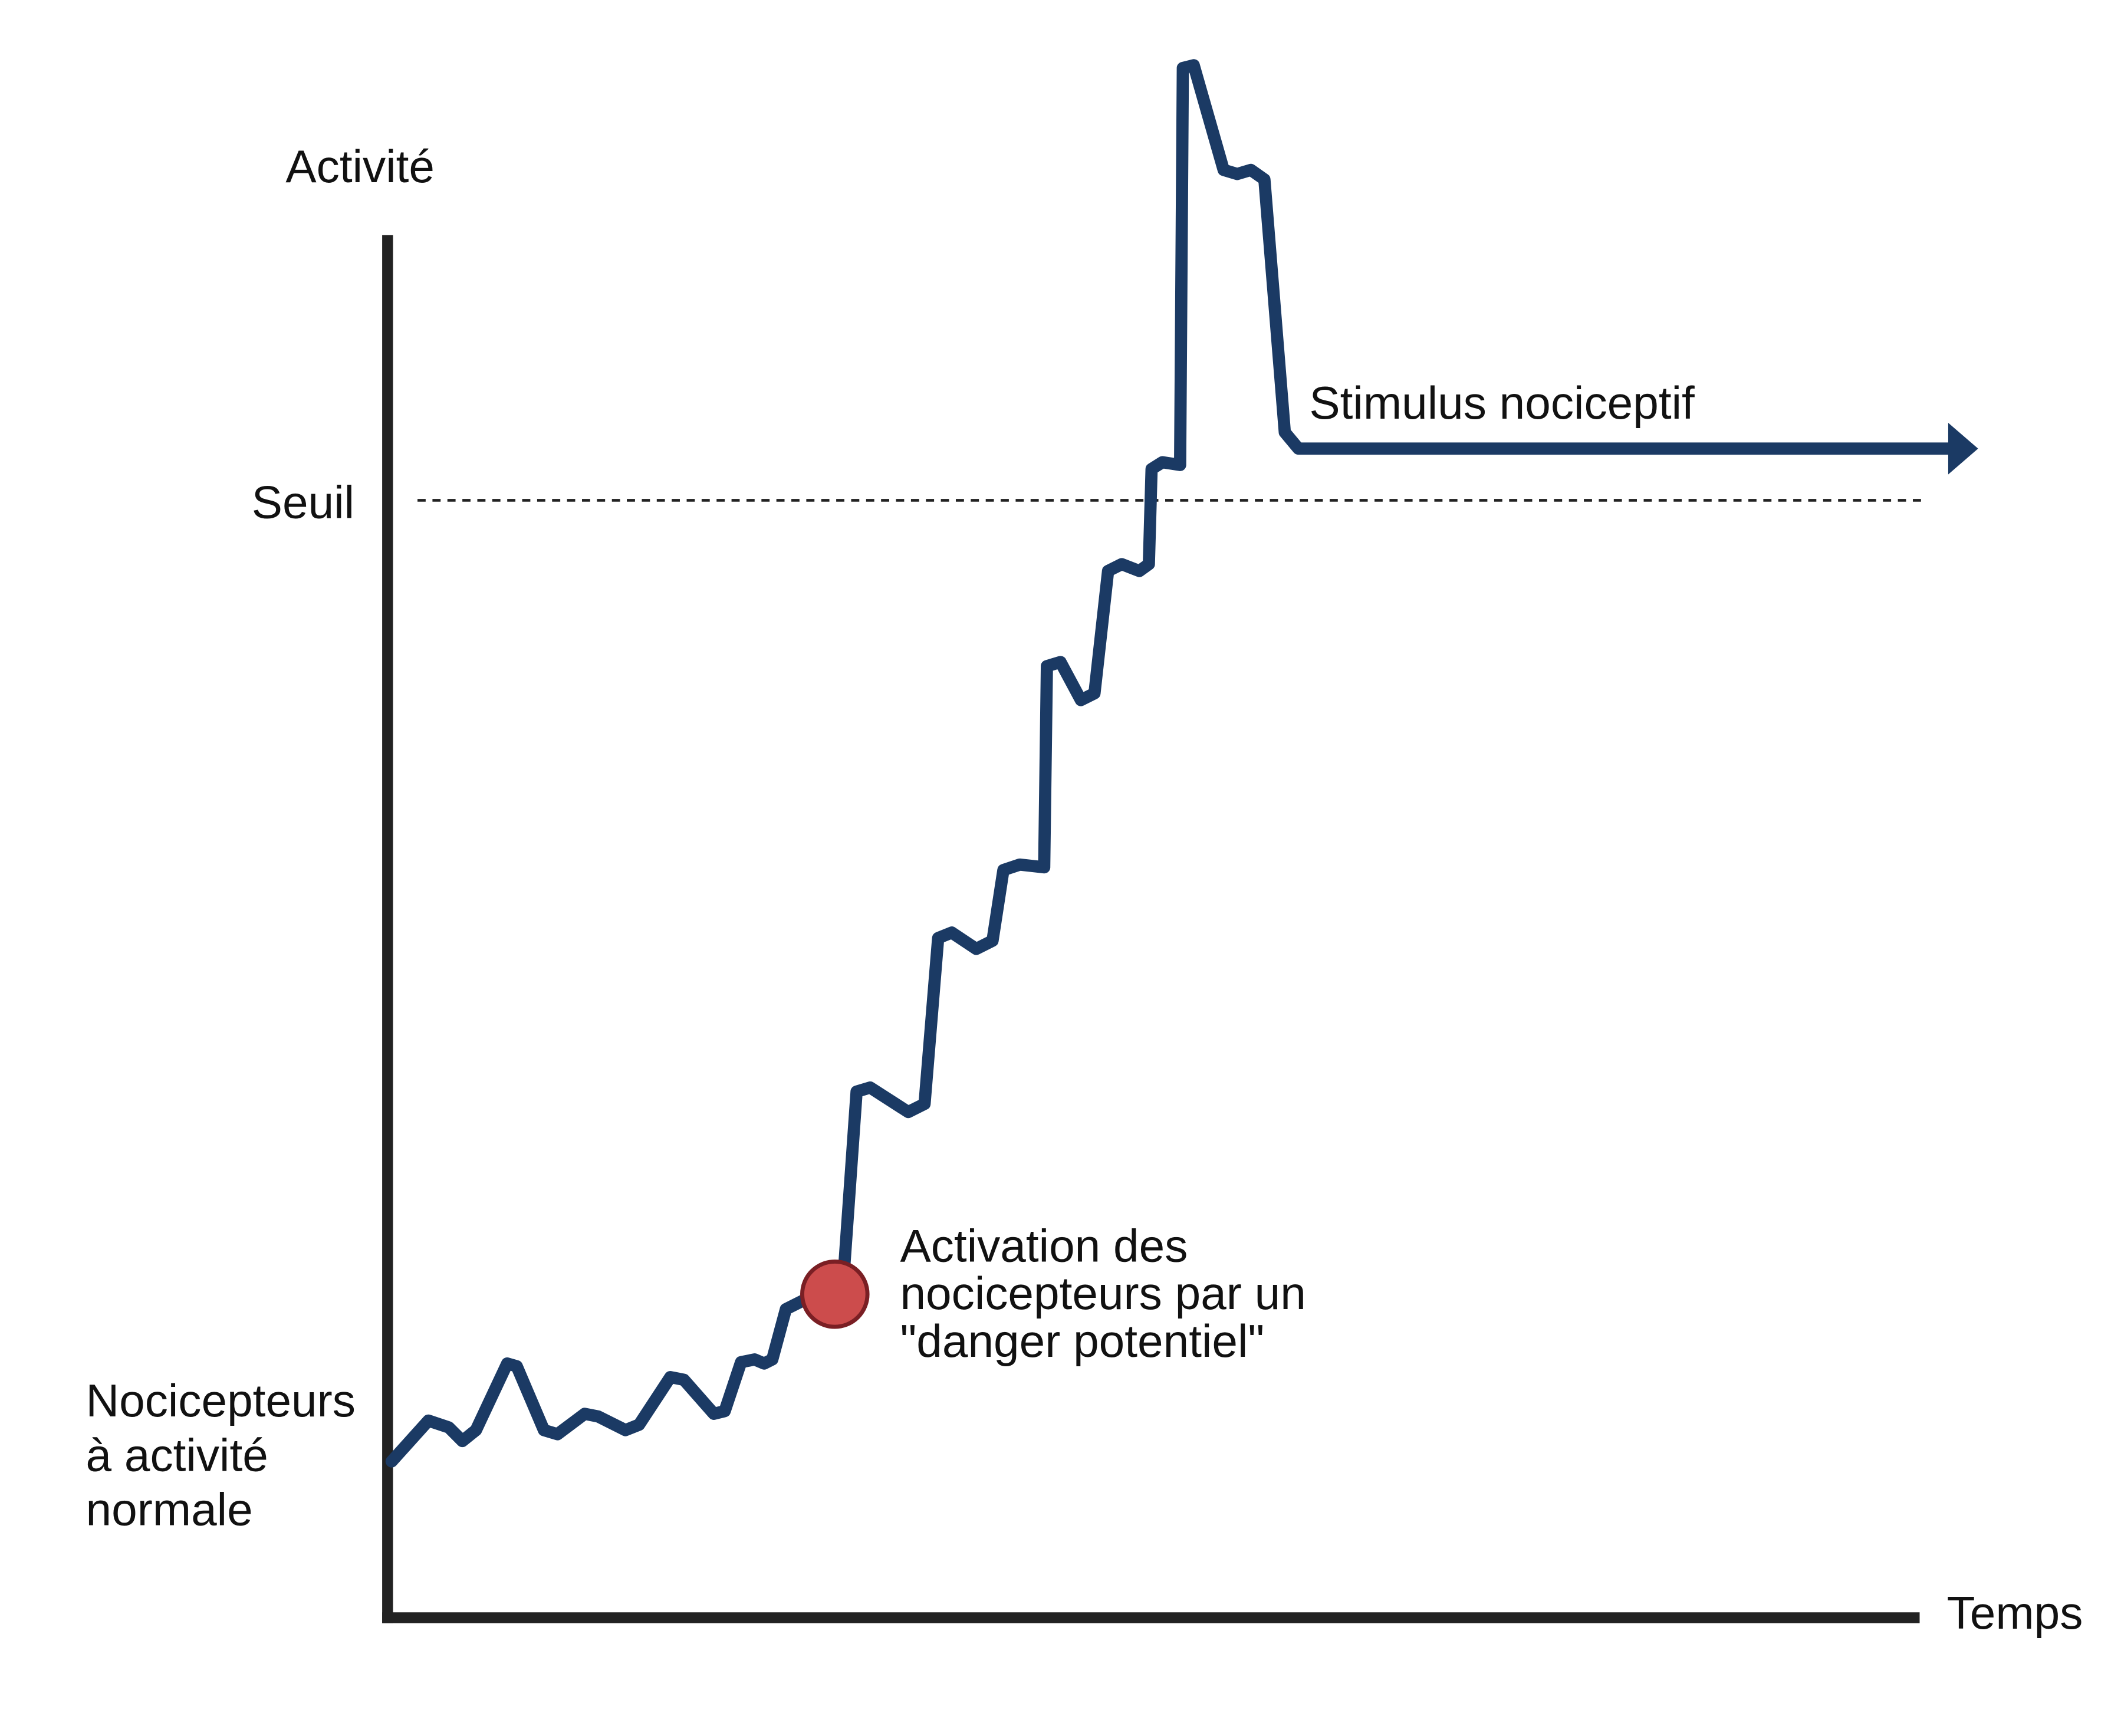 The image size is (2121, 1736). I want to click on x-axis-label: Temps, so click(2015, 1613).